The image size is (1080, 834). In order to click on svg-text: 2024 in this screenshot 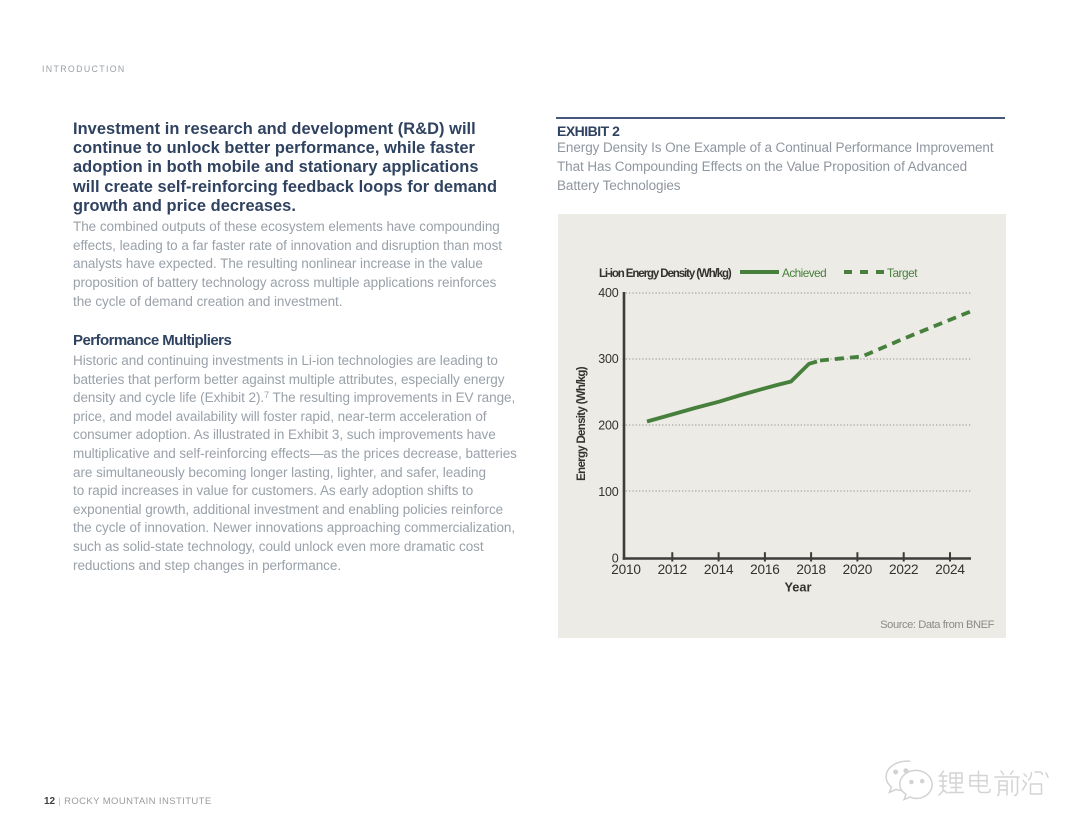, I will do `click(950, 569)`.